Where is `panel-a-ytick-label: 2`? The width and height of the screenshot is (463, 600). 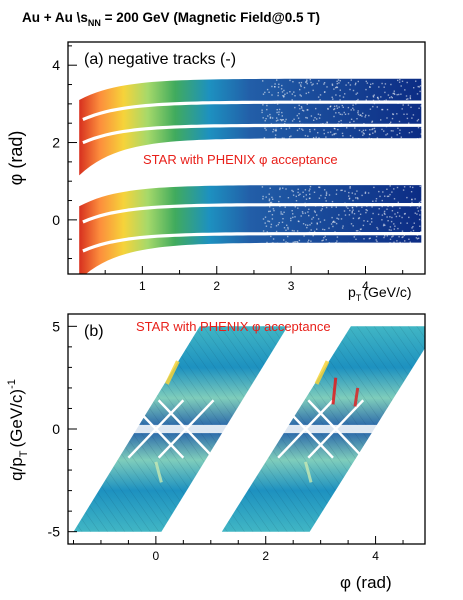
panel-a-ytick-label: 2 is located at coordinates (56, 143).